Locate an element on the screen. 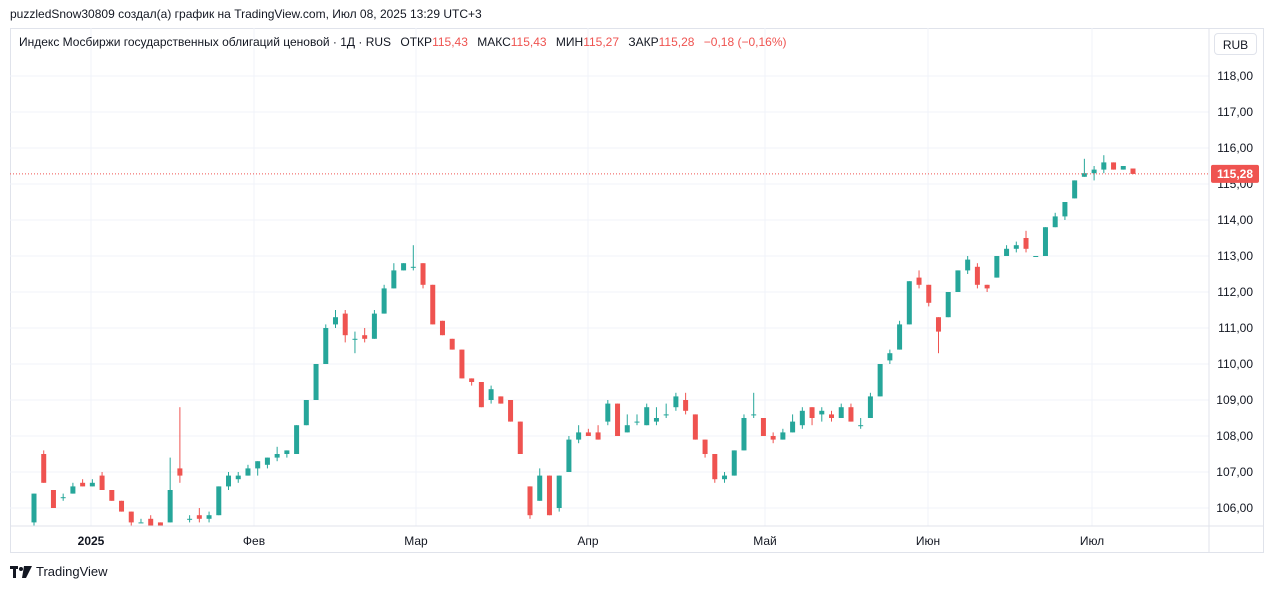 The height and width of the screenshot is (589, 1273). time-axis: 2025 Фев Мар Апр Май Июн Июл is located at coordinates (591, 541).